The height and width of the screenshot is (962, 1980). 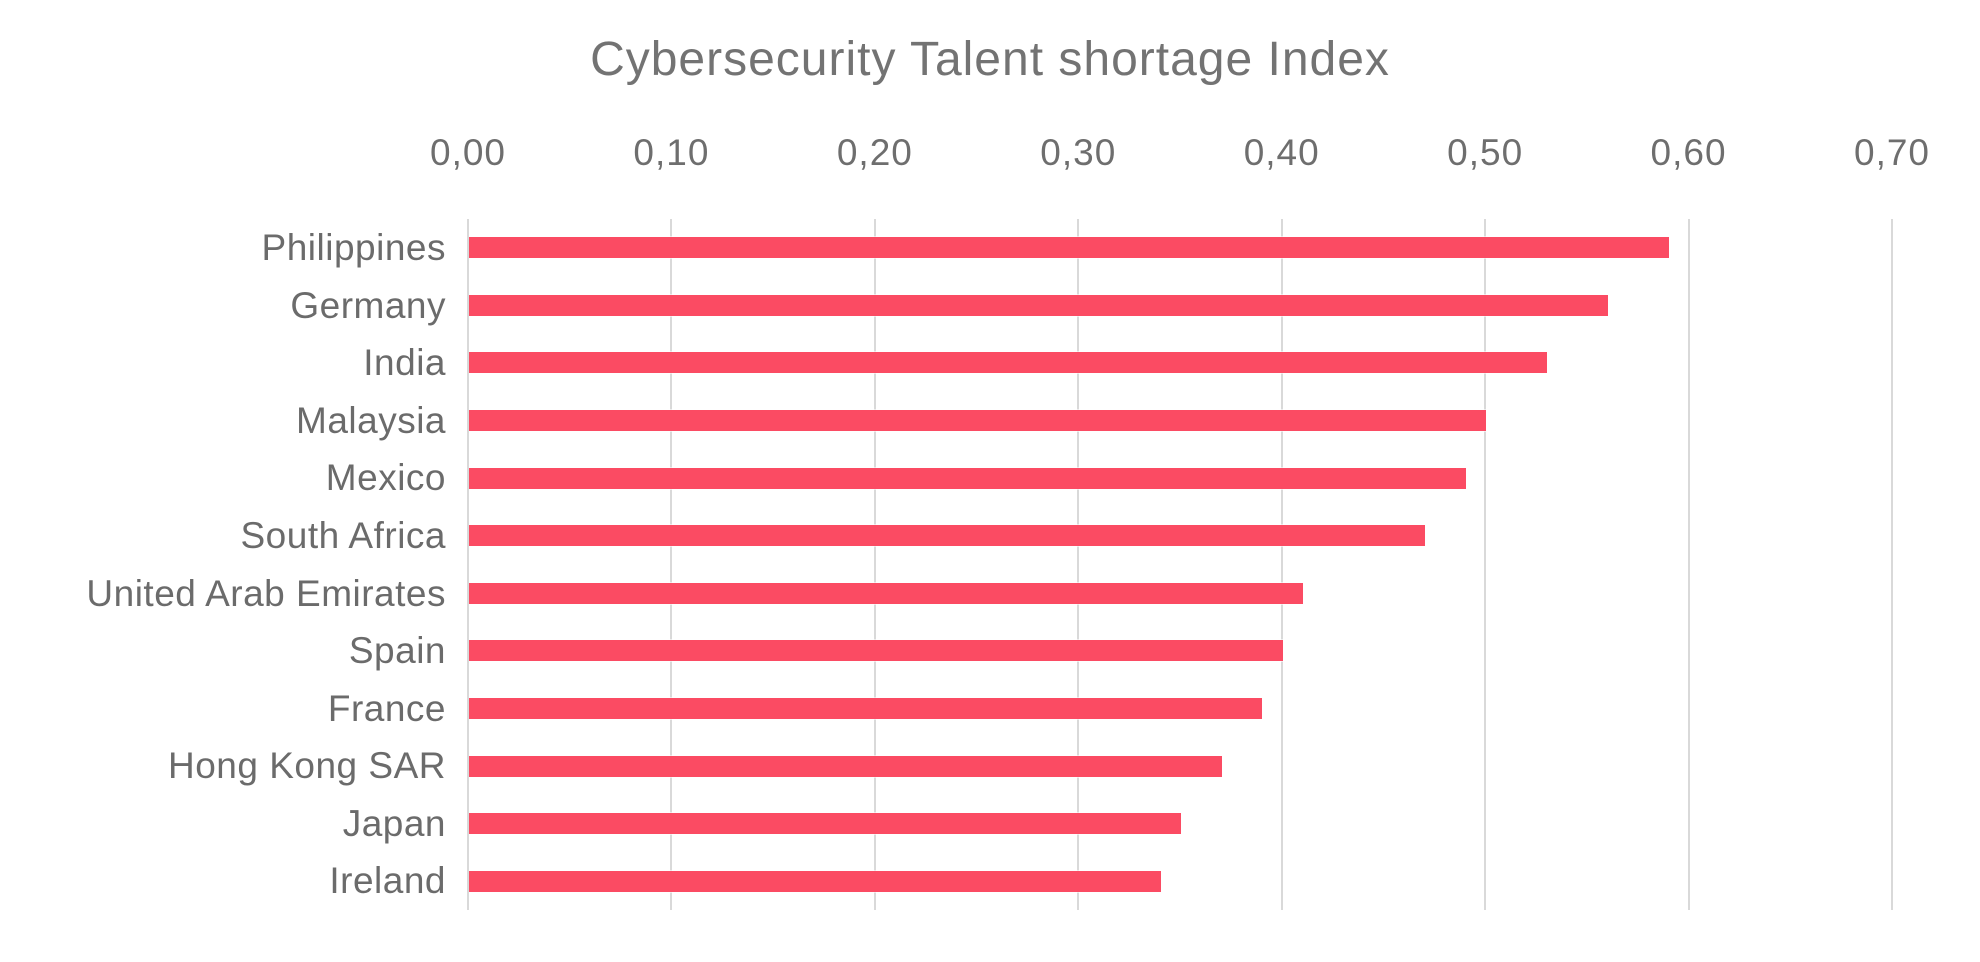 I want to click on bar-spain, so click(x=876, y=651).